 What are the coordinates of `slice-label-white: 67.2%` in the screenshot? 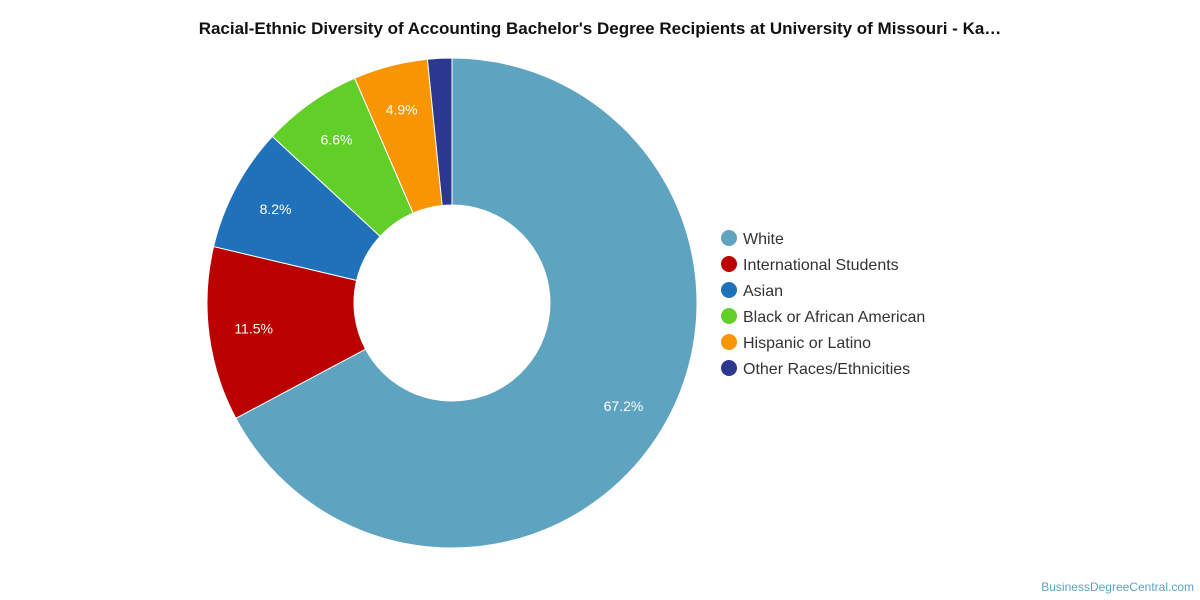 It's located at (624, 406).